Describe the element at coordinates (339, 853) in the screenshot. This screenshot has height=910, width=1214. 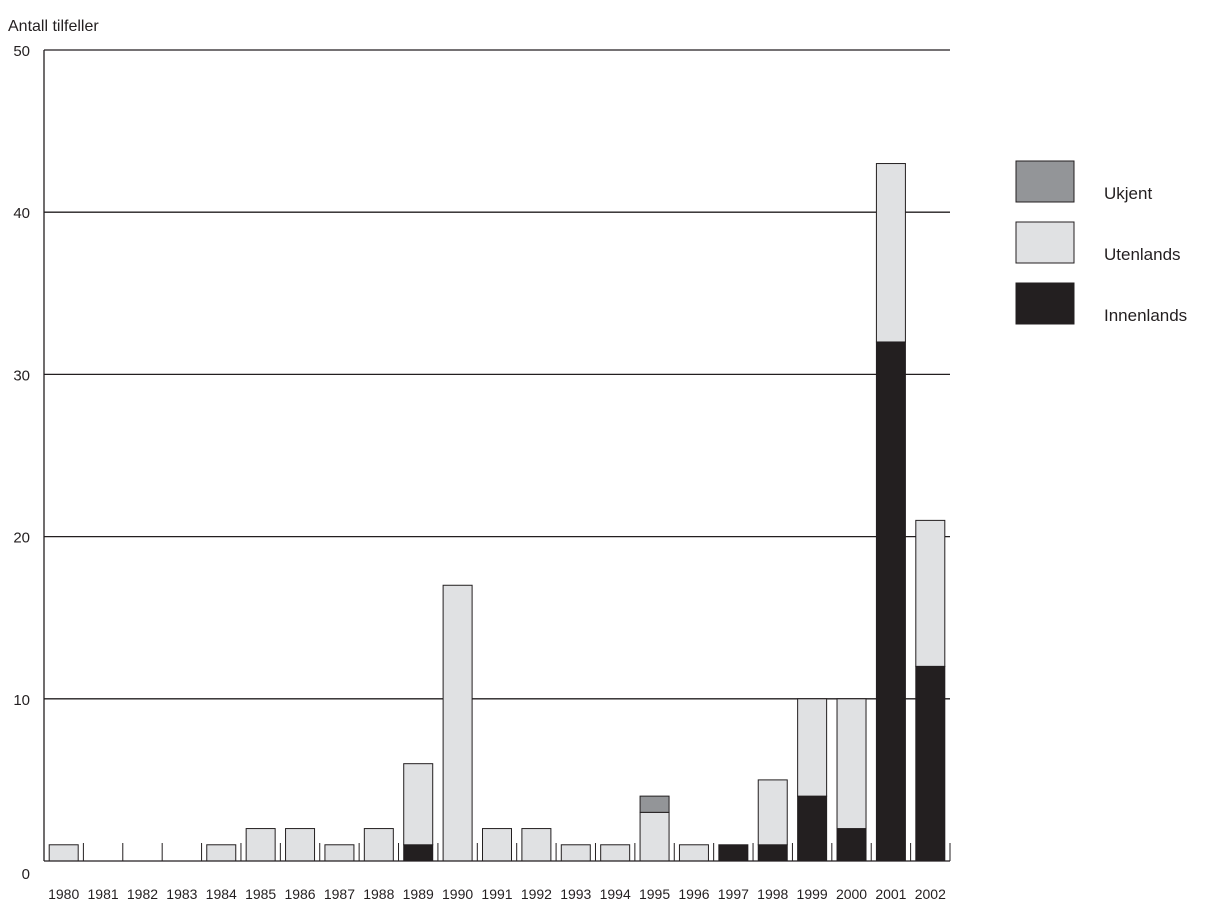
I see `bar-segment-utenlands-1987` at that location.